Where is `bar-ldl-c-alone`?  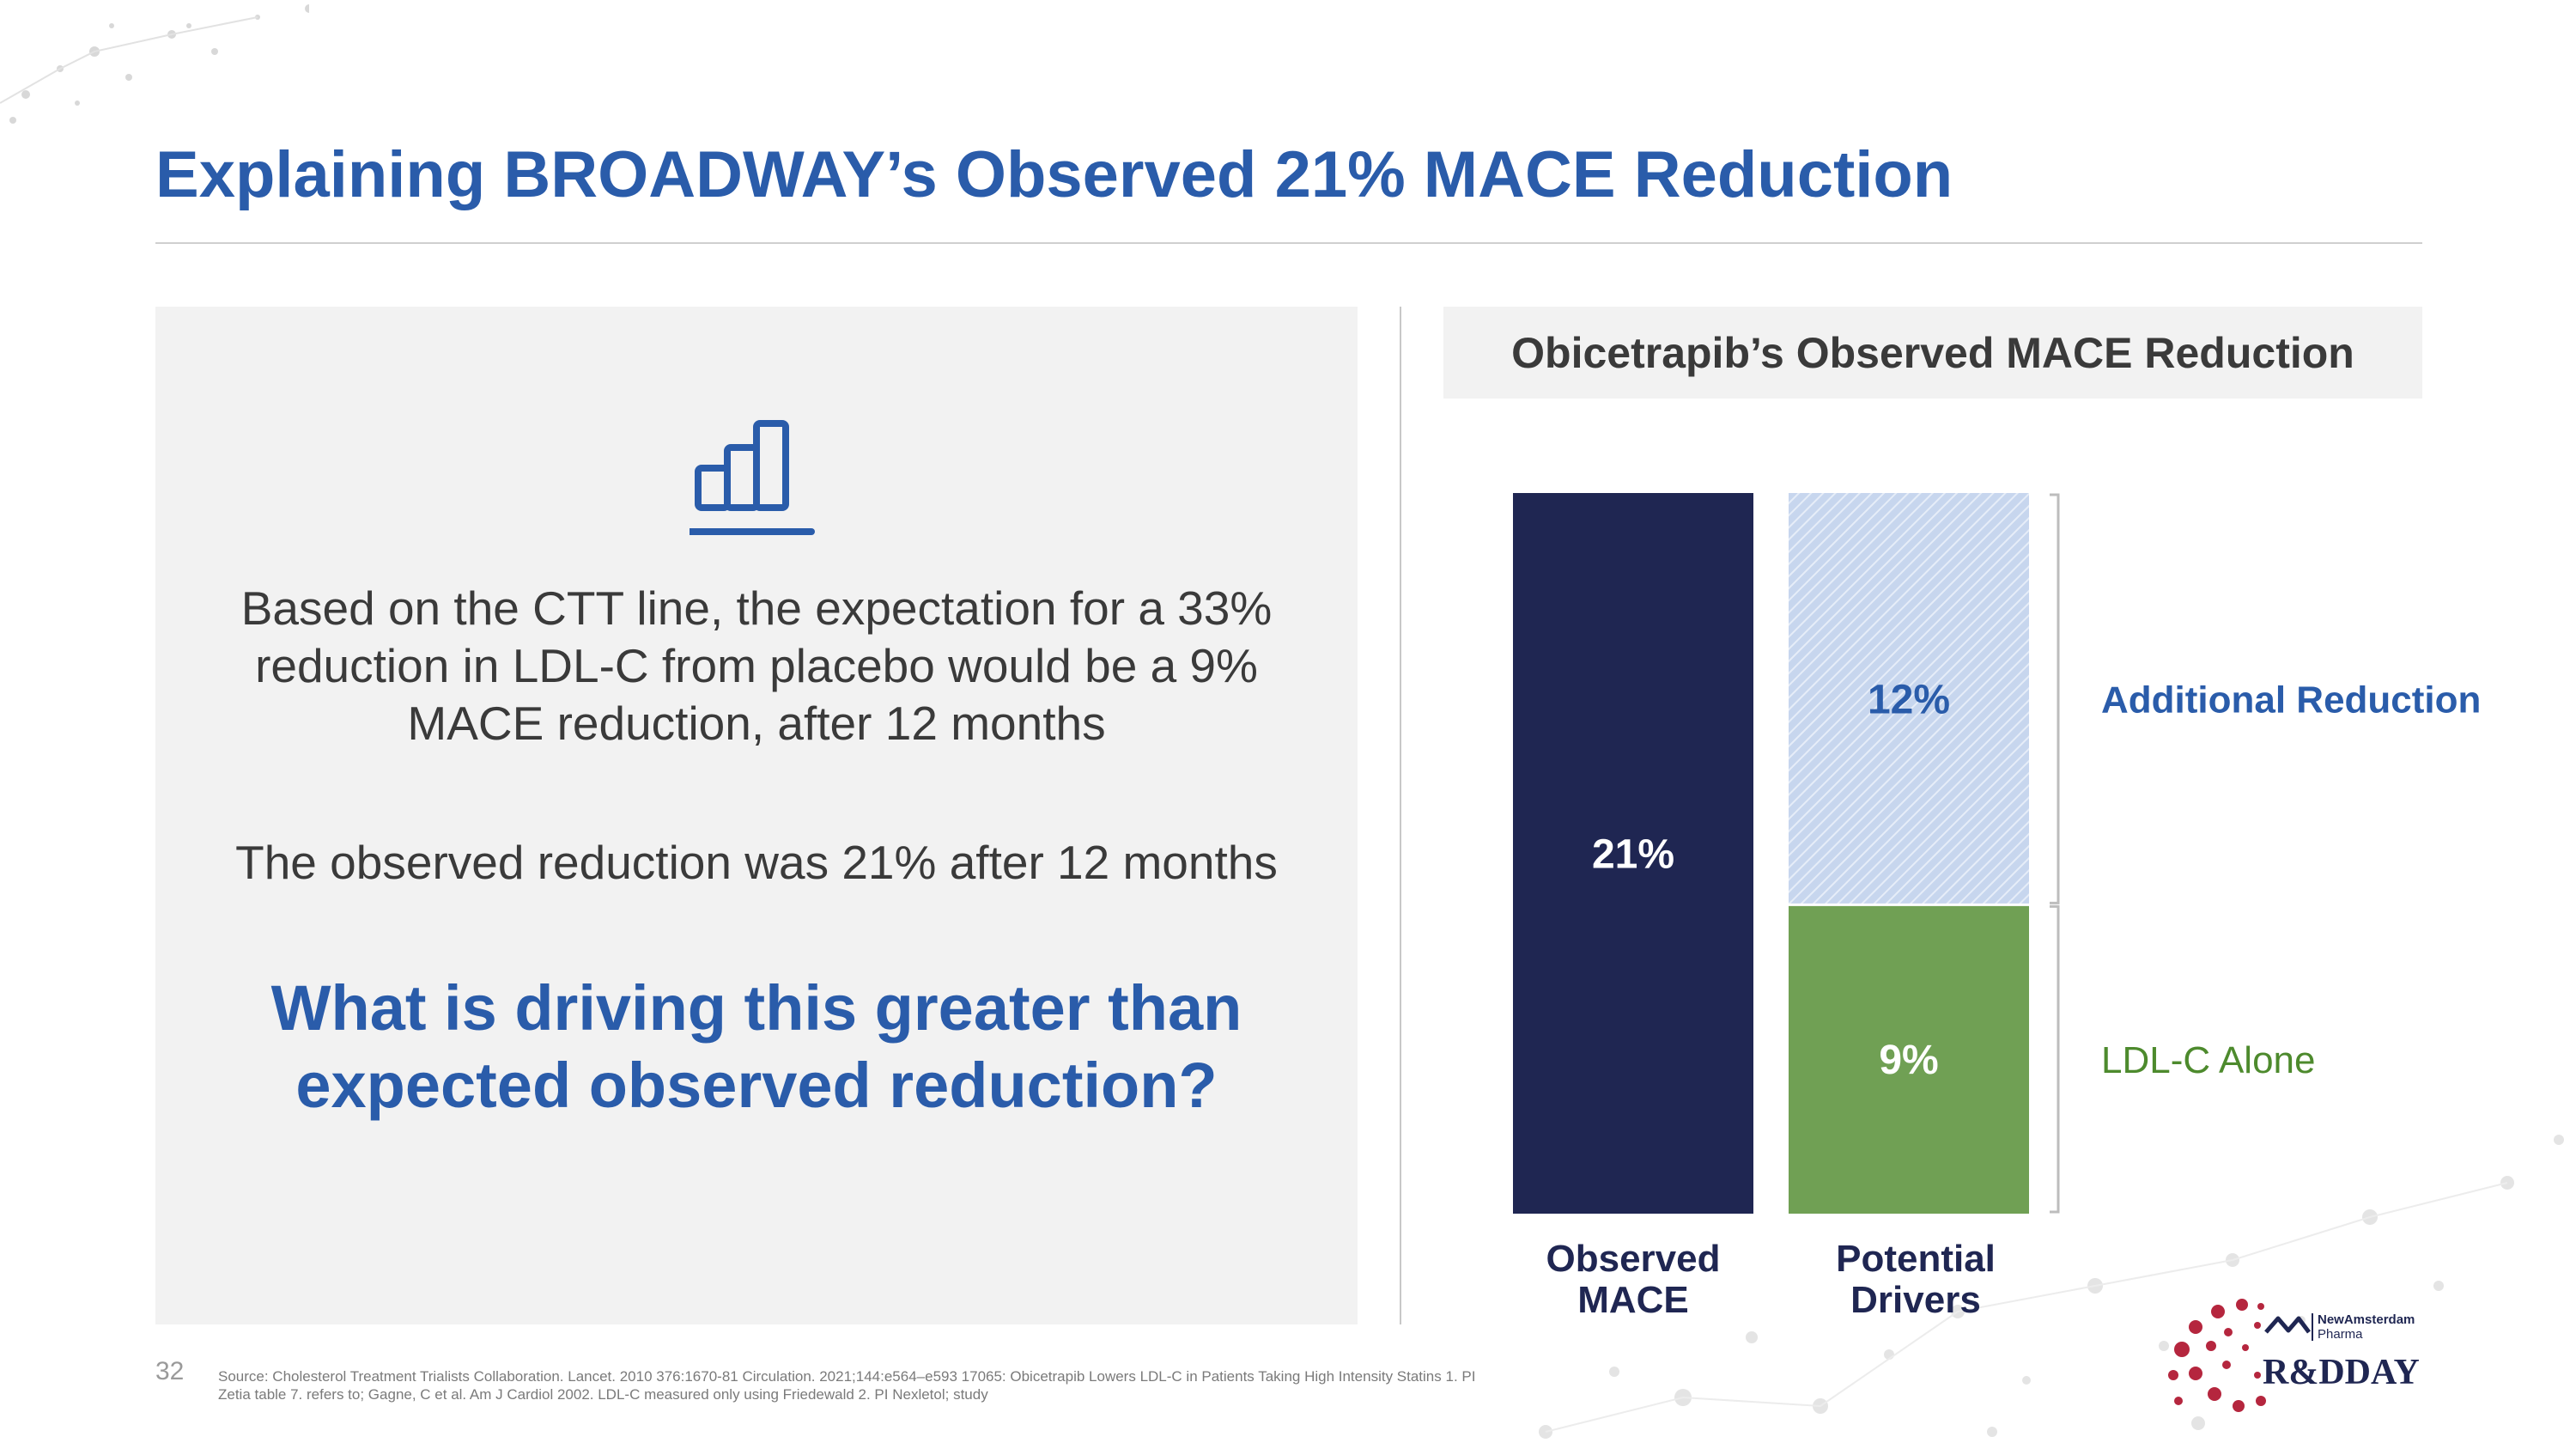 bar-ldl-c-alone is located at coordinates (1909, 1059).